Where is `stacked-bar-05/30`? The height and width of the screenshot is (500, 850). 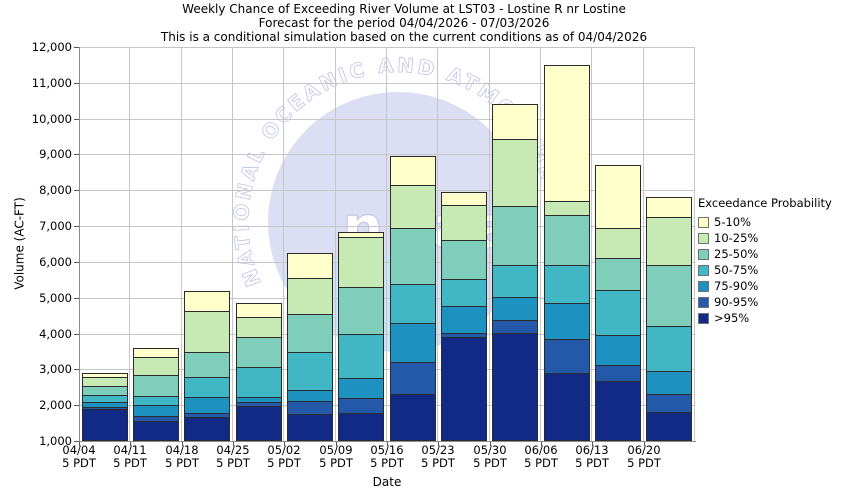
stacked-bar-05/30 is located at coordinates (515, 272).